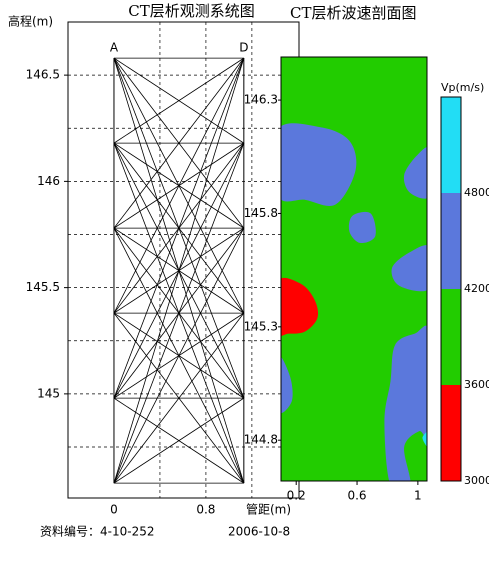 The width and height of the screenshot is (489, 576). What do you see at coordinates (418, 496) in the screenshot?
I see `x-tick-label: 1` at bounding box center [418, 496].